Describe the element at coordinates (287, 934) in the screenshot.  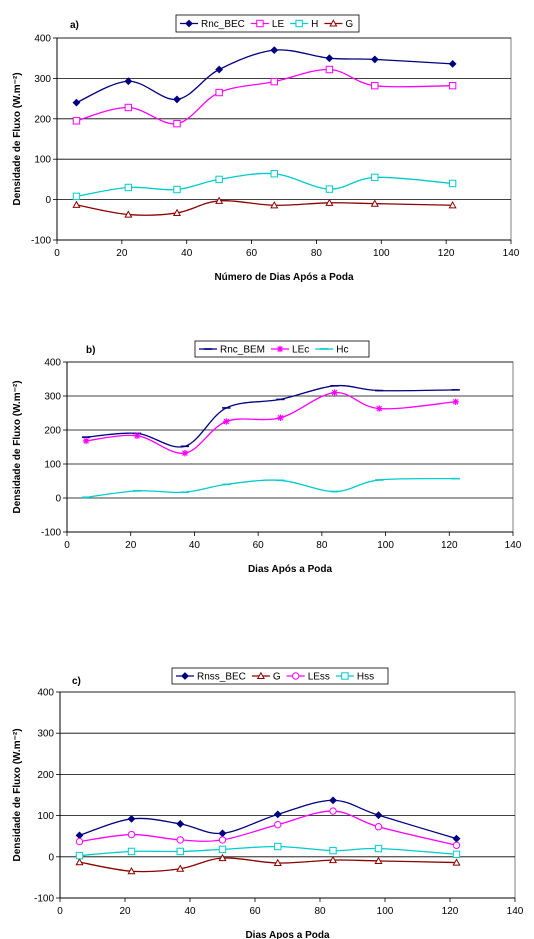
I see `x-axis-label: Dias Apos a Poda` at that location.